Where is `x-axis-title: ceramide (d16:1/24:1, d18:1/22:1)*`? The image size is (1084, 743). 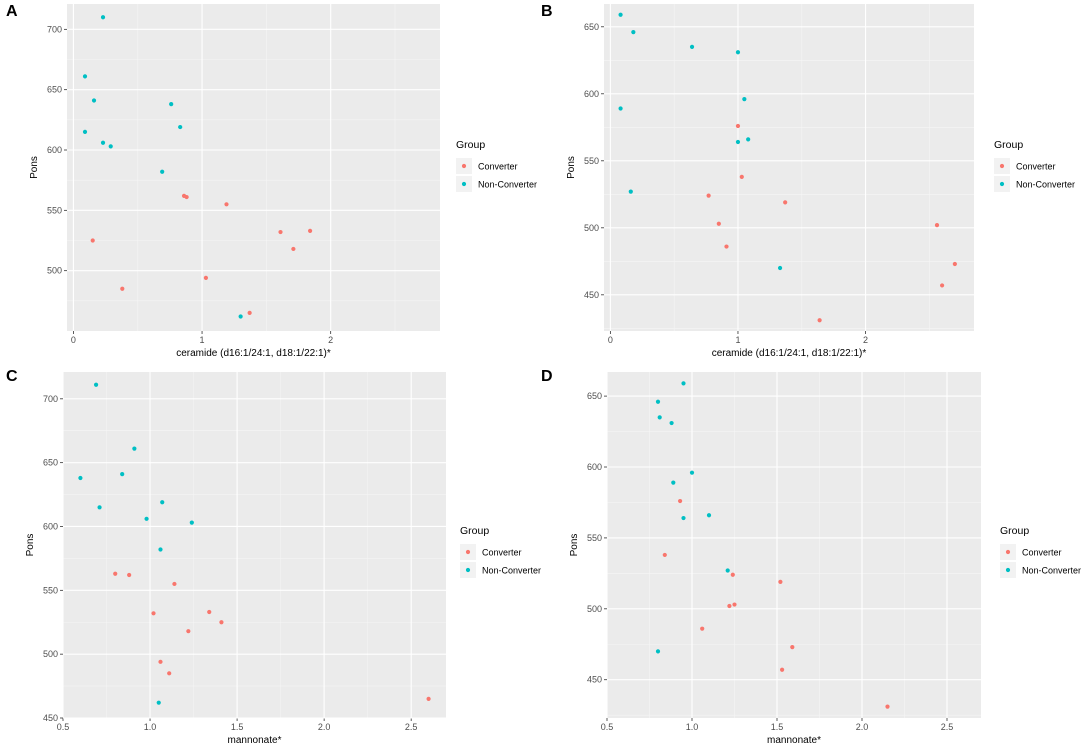 x-axis-title: ceramide (d16:1/24:1, d18:1/22:1)* is located at coordinates (789, 353).